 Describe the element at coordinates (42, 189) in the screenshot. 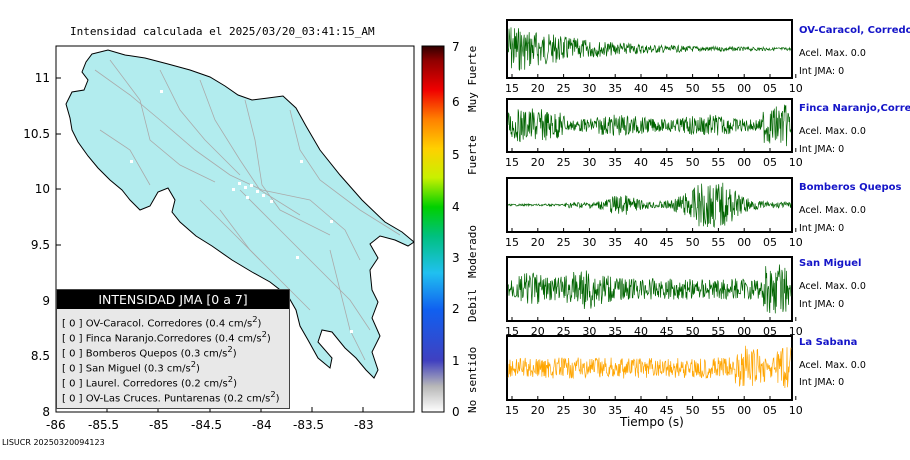

I see `map-ytick: 10` at that location.